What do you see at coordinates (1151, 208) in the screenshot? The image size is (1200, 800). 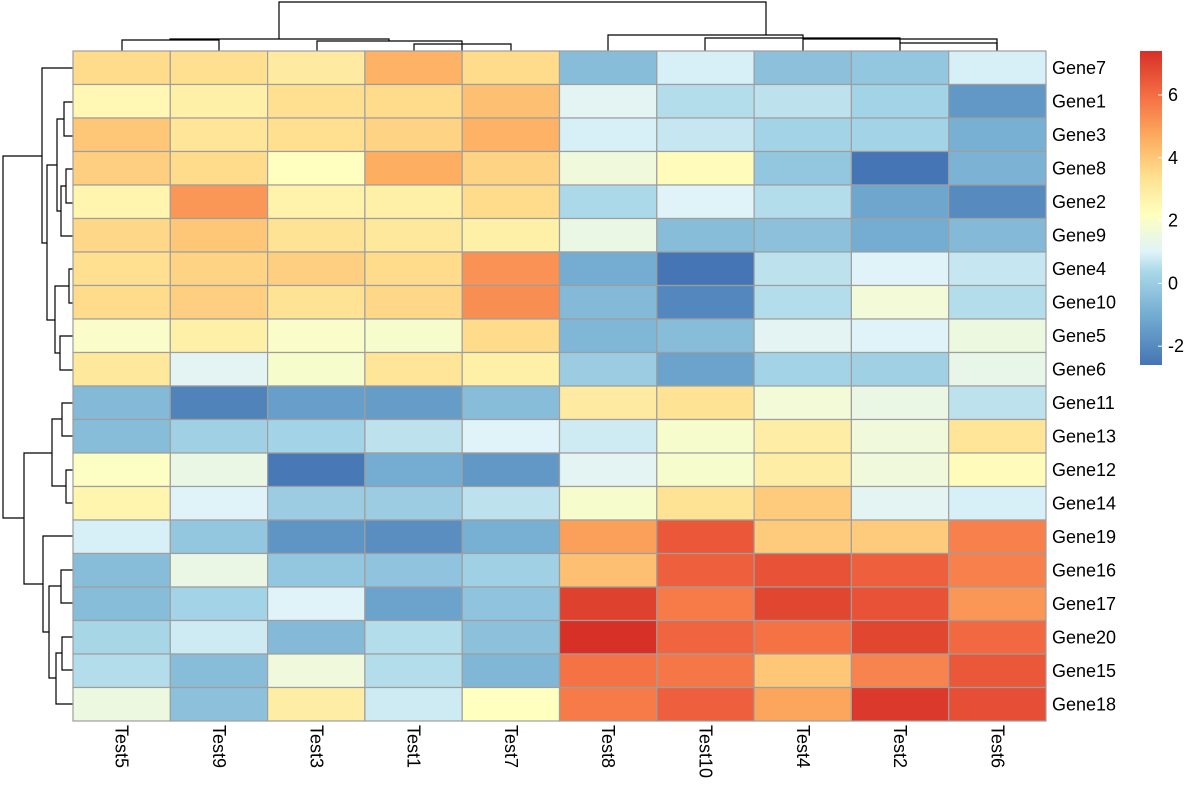 I see `legend-color-bar` at bounding box center [1151, 208].